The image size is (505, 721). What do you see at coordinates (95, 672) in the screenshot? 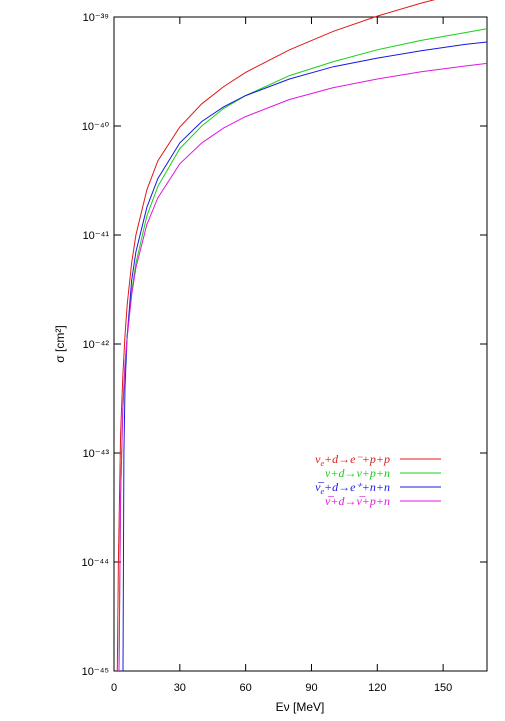
I see `y-tick-label: 10⁻⁴⁵` at bounding box center [95, 672].